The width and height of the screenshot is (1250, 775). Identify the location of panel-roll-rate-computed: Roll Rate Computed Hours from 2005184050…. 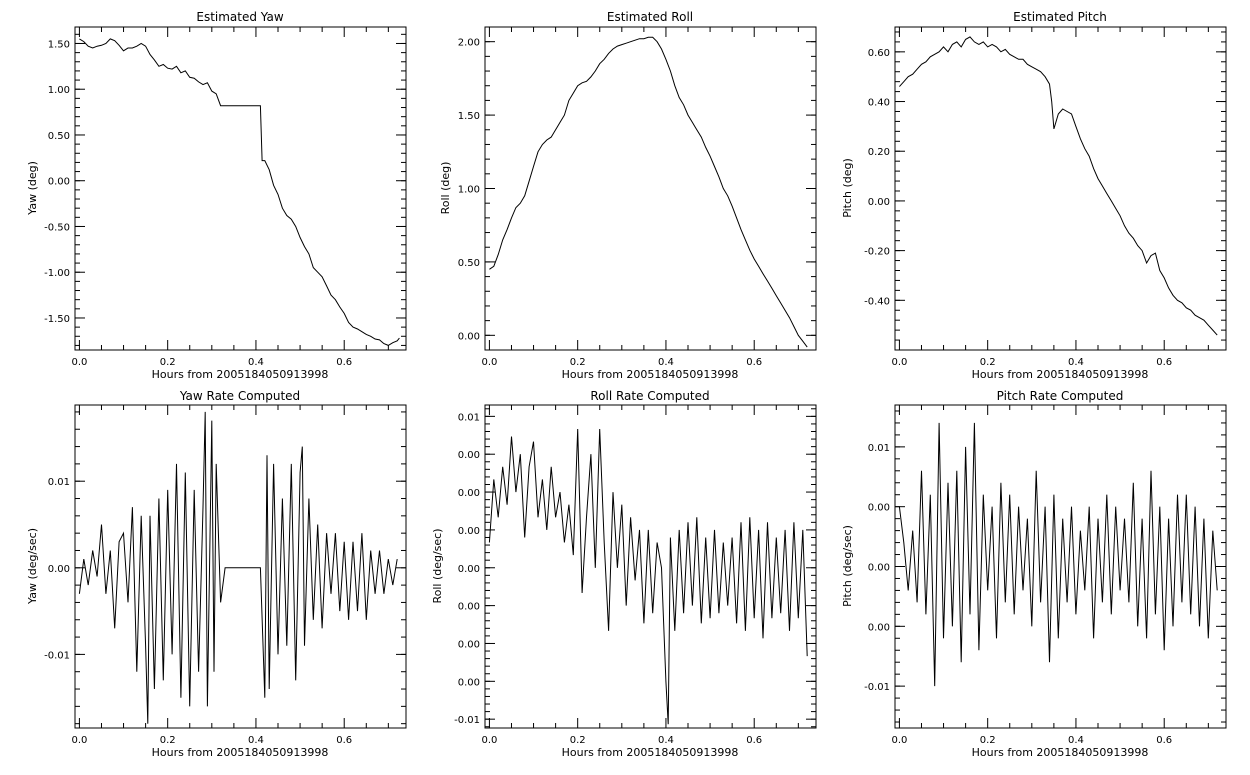
(624, 574).